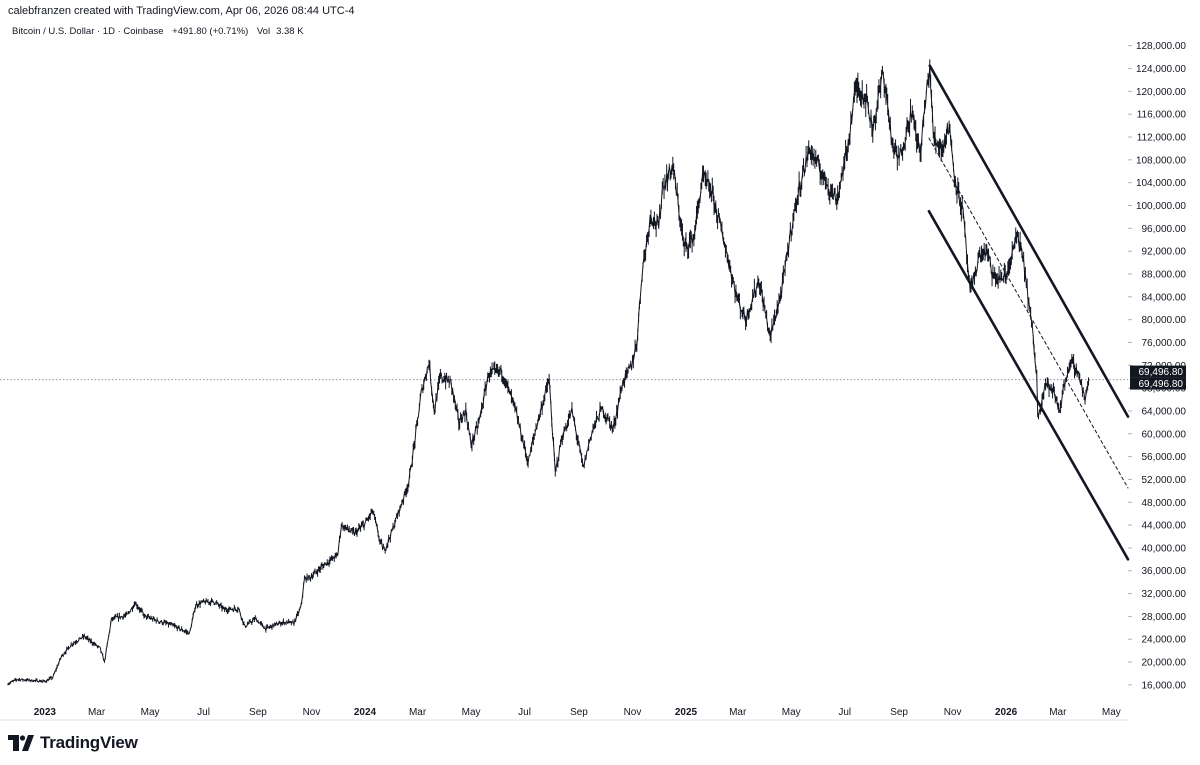  Describe the element at coordinates (263, 31) in the screenshot. I see `volume-label: Vol` at that location.